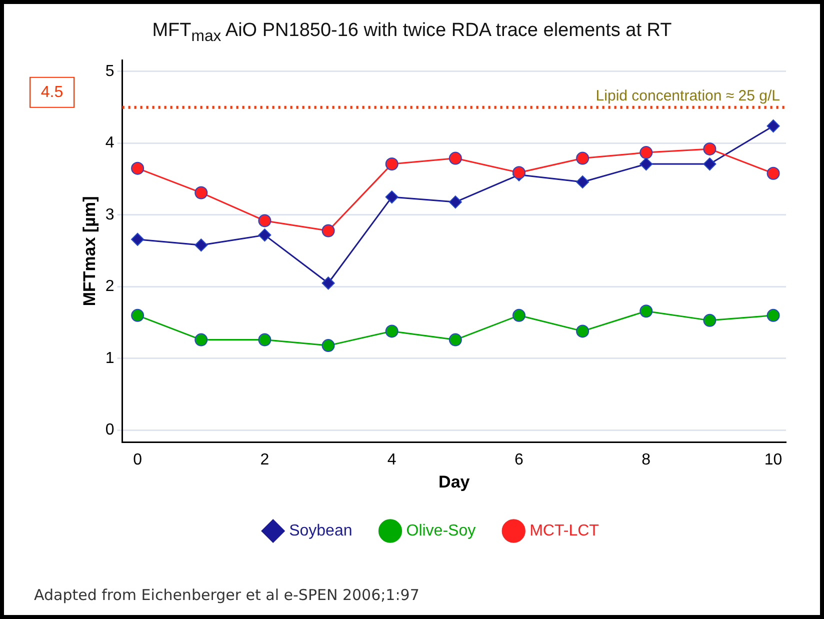 This screenshot has height=619, width=824. What do you see at coordinates (454, 482) in the screenshot?
I see `x-axis-title: Day` at bounding box center [454, 482].